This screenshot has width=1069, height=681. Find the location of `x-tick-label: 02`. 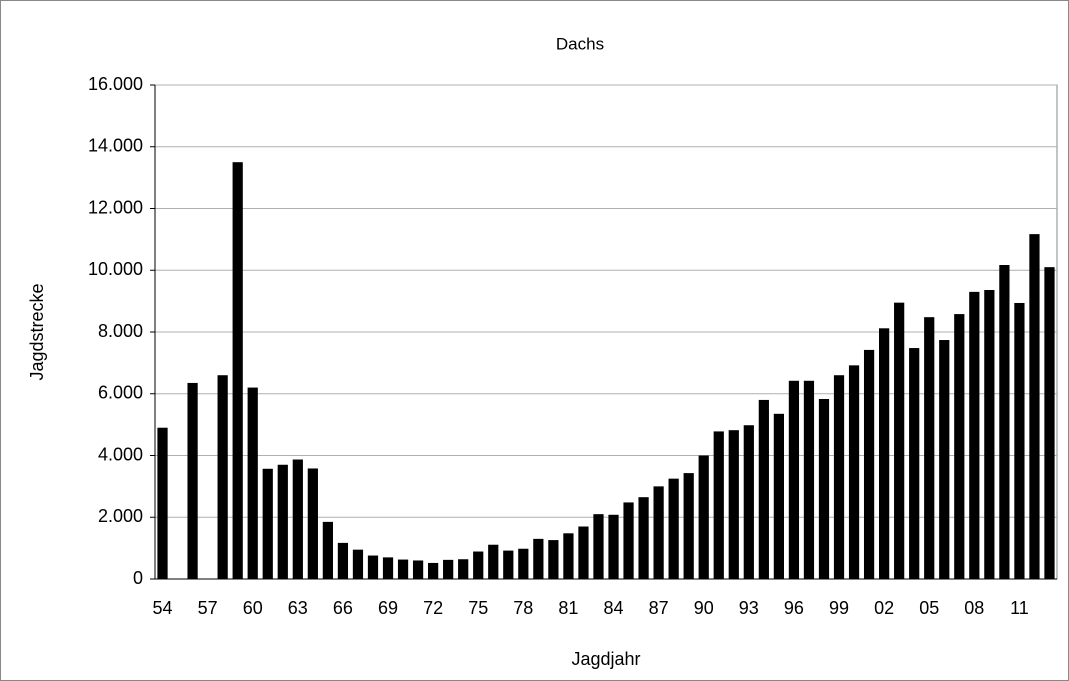

x-tick-label: 02 is located at coordinates (884, 608).